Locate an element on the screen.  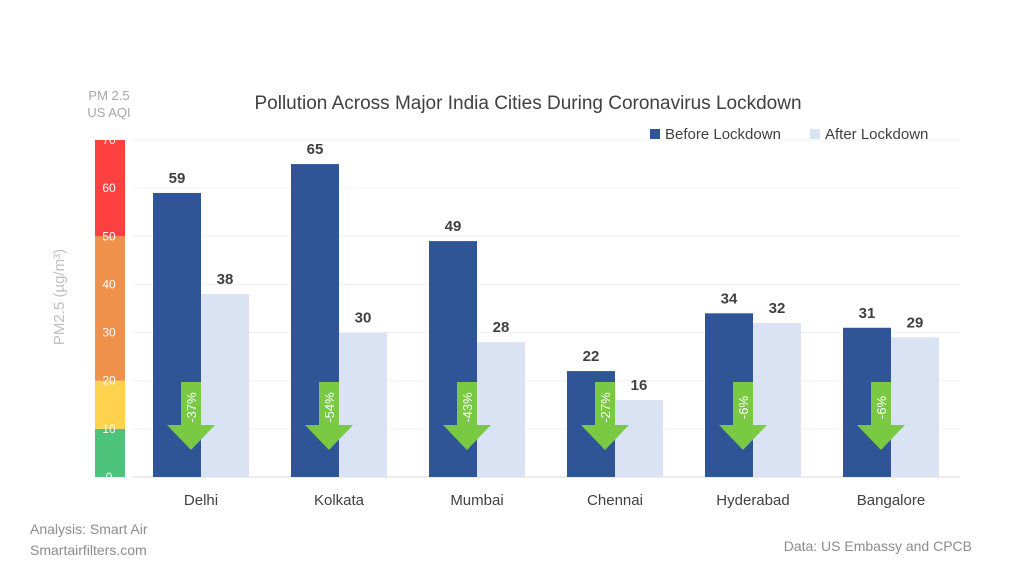
y-tick-label: 60 is located at coordinates (109, 188).